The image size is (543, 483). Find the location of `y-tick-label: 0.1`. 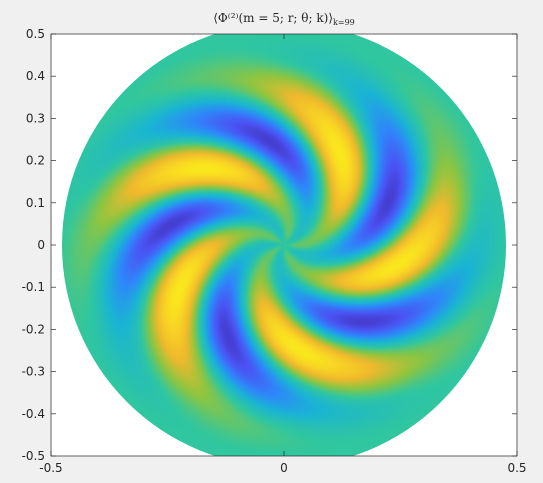

y-tick-label: 0.1 is located at coordinates (35, 203).